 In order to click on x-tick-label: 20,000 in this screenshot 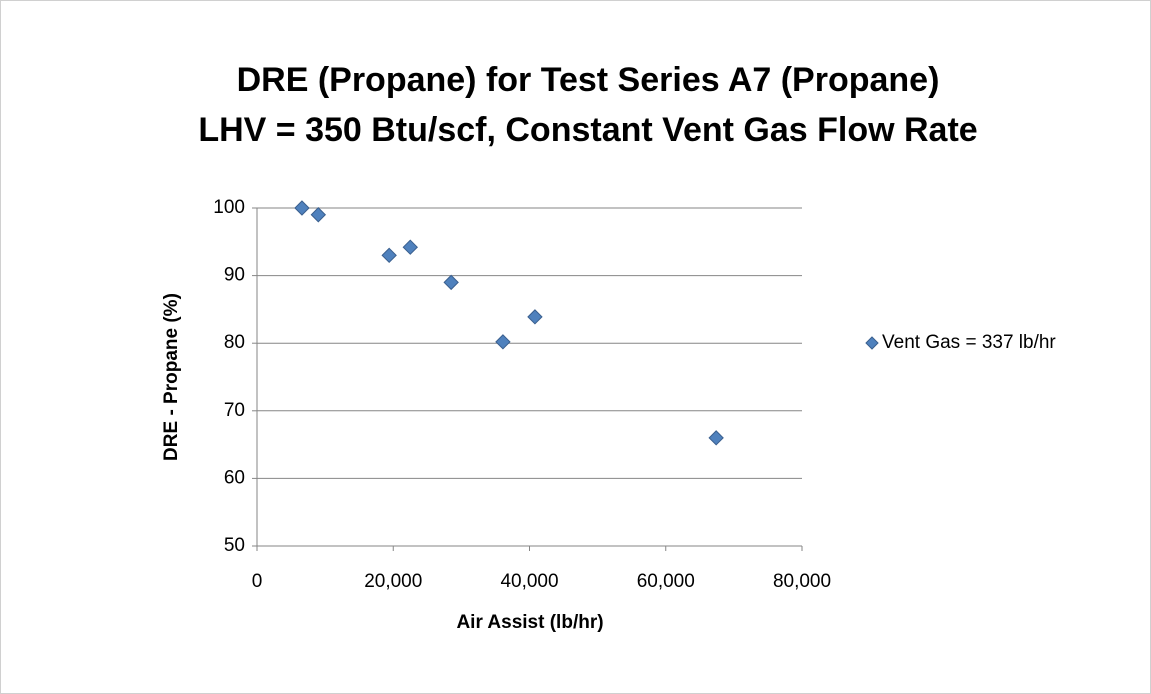, I will do `click(393, 581)`.